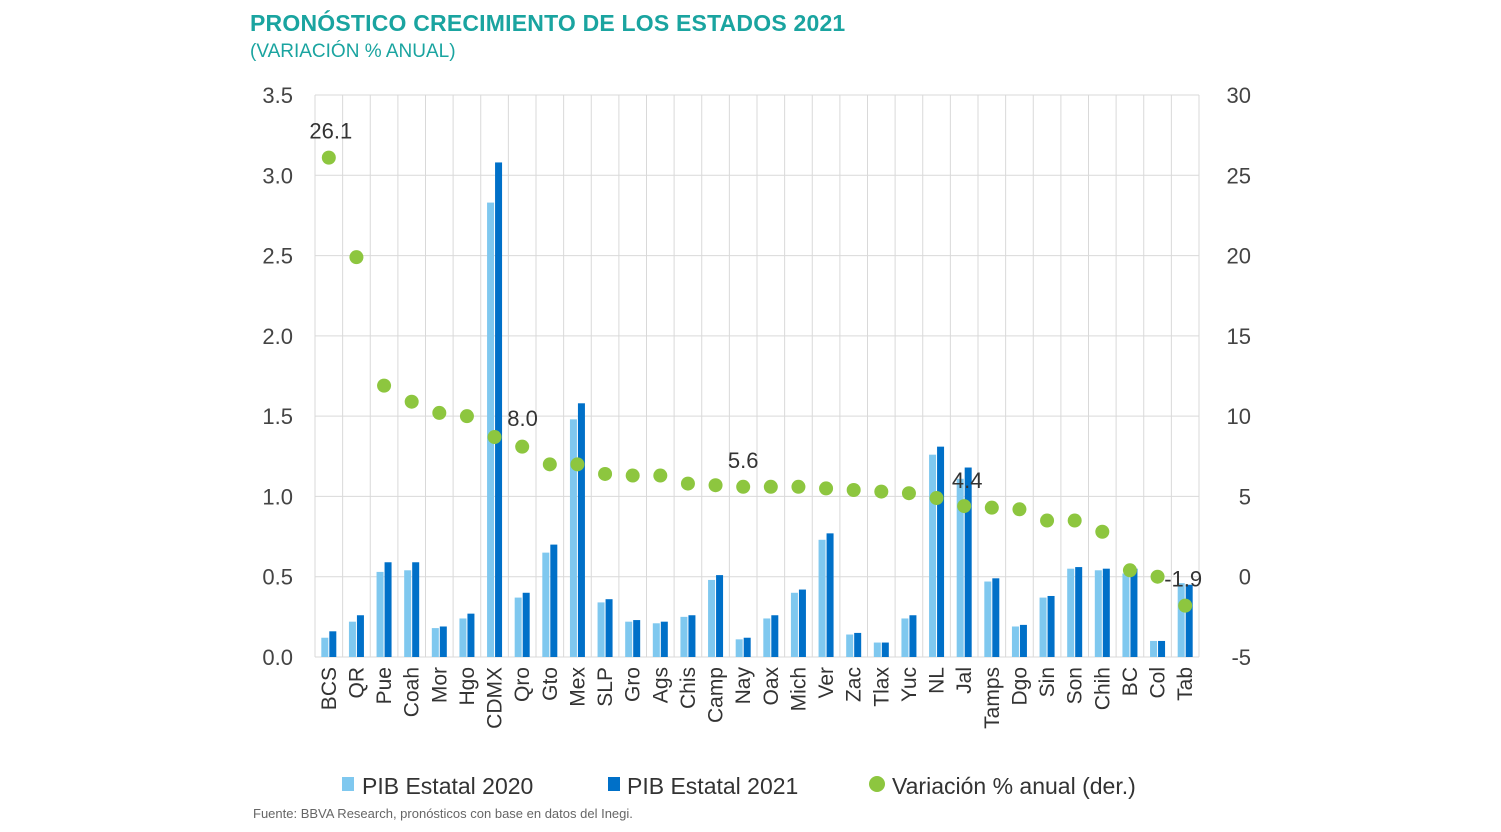  I want to click on category-label: Hgo, so click(467, 686).